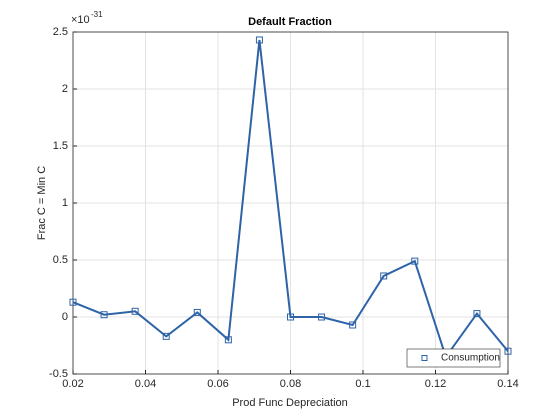 This screenshot has height=420, width=560. I want to click on legend-marker, so click(424, 358).